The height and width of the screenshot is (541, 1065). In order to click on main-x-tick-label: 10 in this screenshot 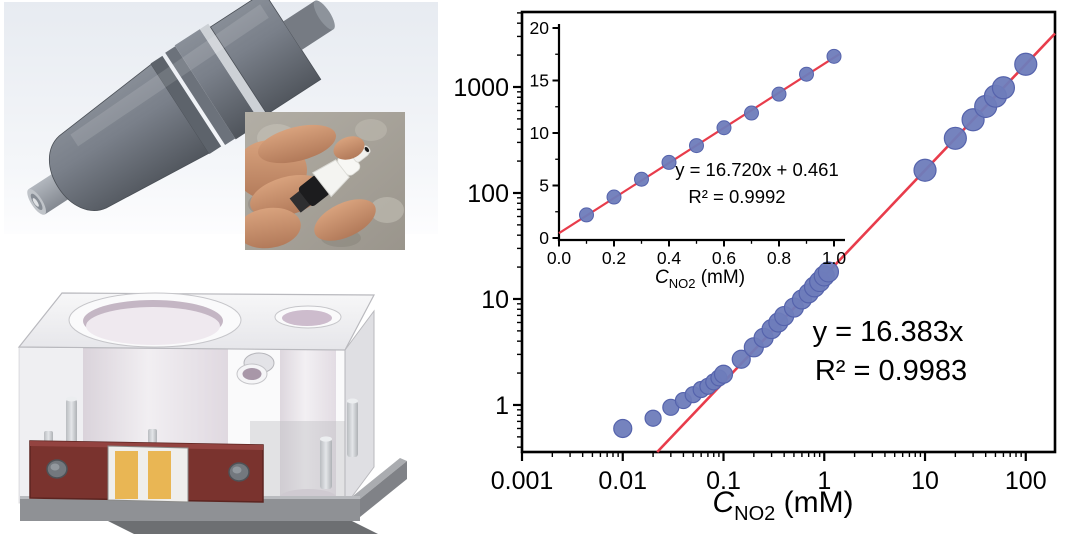, I will do `click(925, 481)`.